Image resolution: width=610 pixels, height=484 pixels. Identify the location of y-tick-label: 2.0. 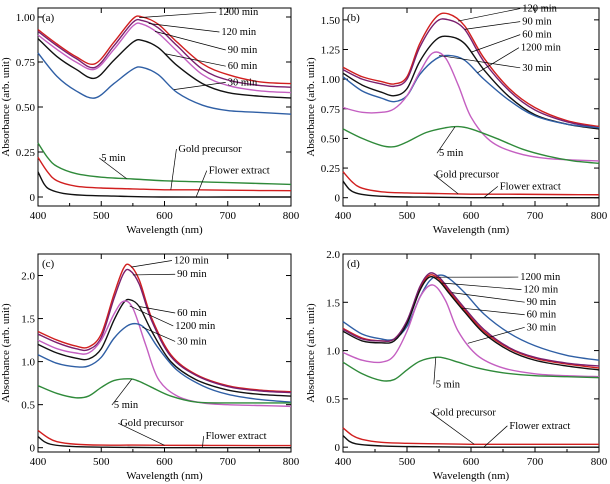
(333, 255).